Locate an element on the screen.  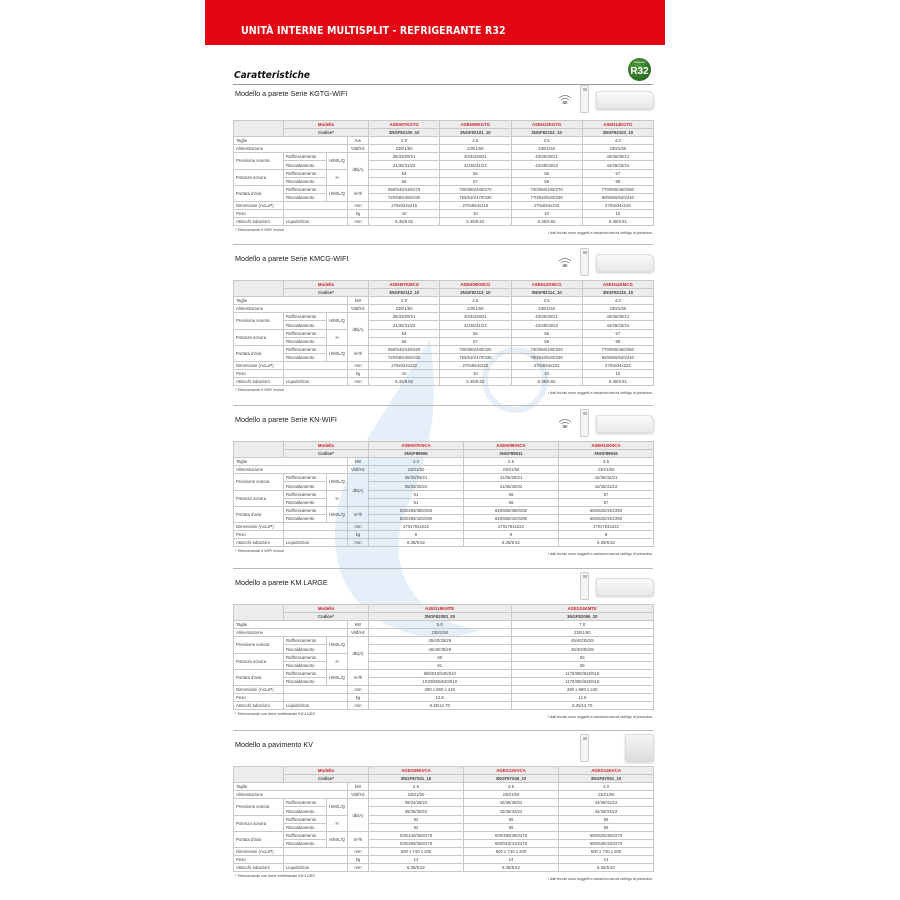
row-label: Dimensioni (AxLxP) is located at coordinates (258, 526).